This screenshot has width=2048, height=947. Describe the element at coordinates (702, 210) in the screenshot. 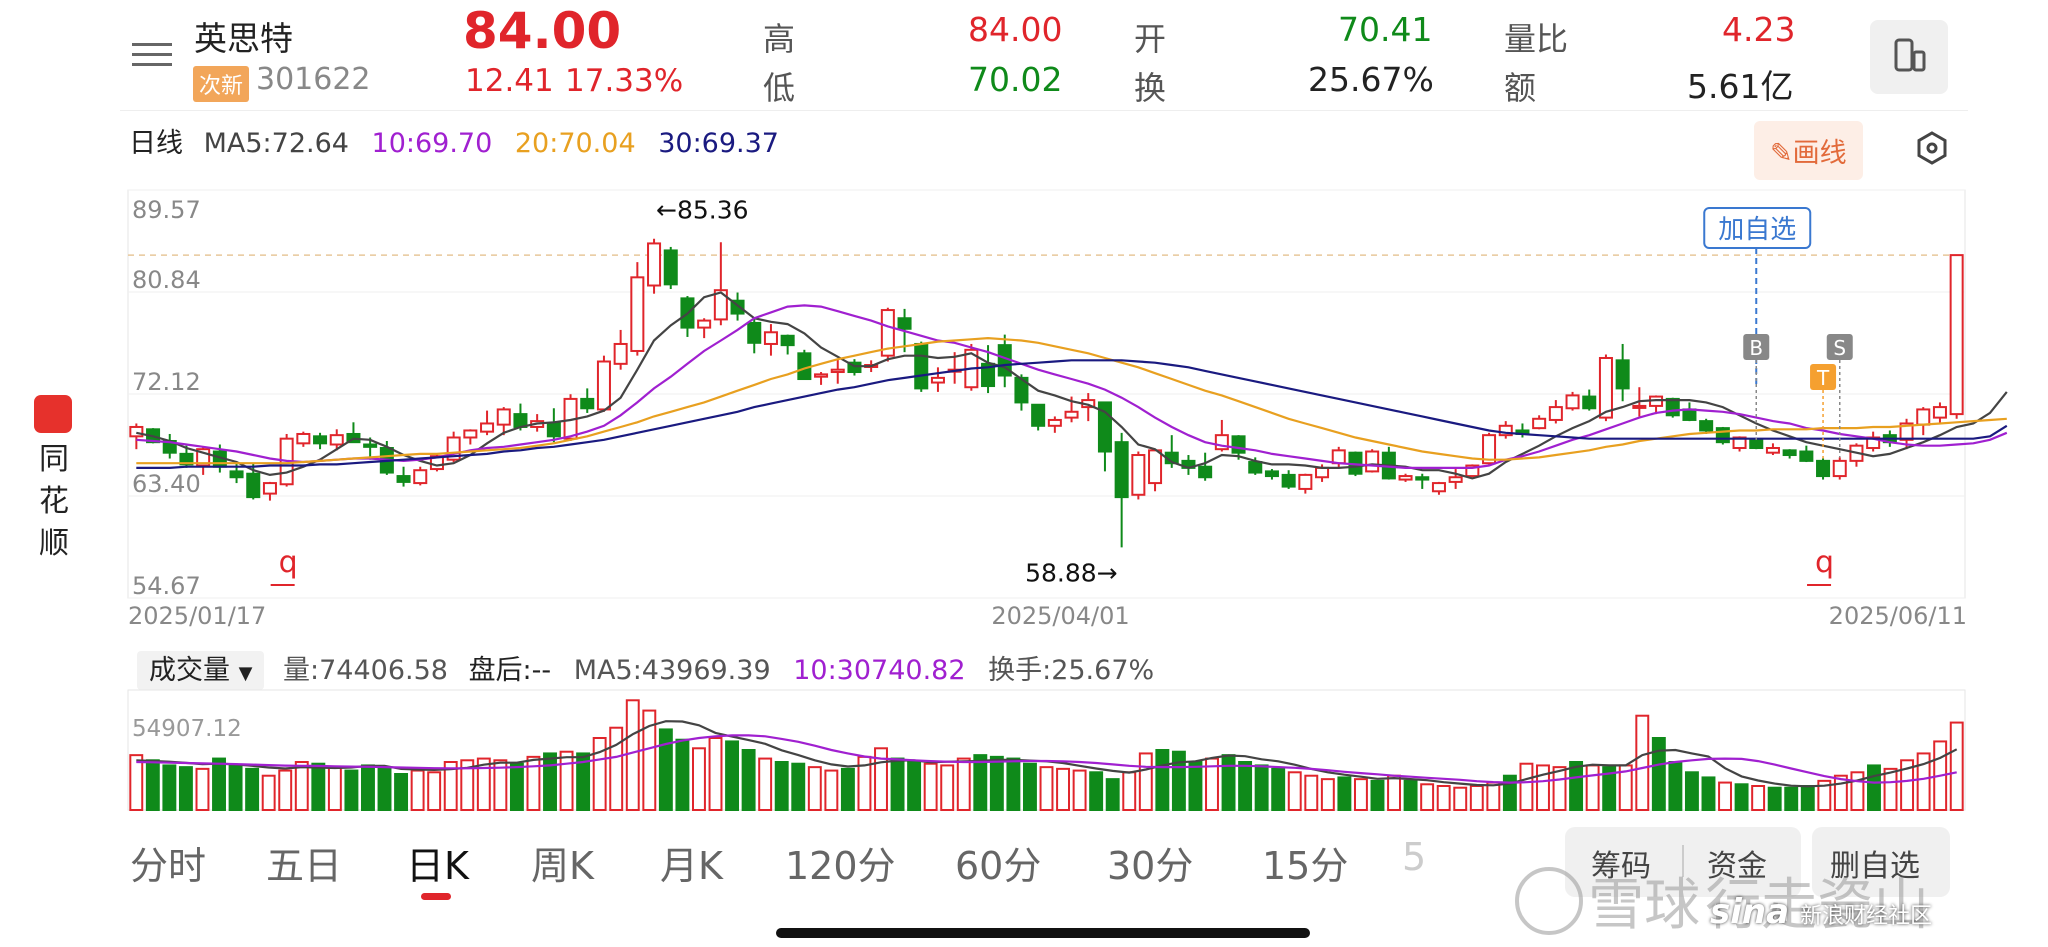

I see `high-annotation: ←85.36` at that location.